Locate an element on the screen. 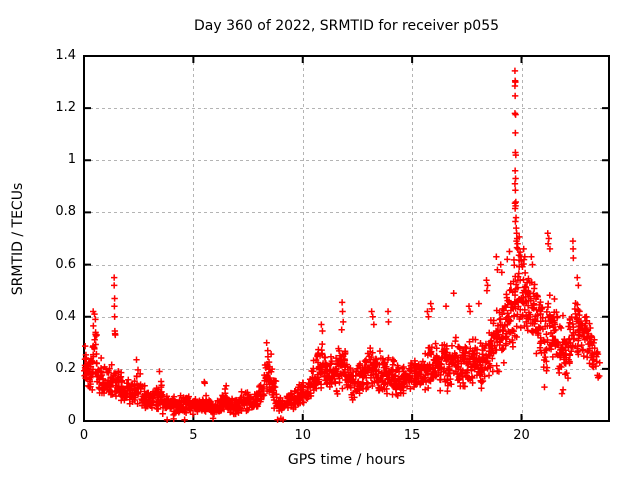  x-tick-label: 5 is located at coordinates (193, 435).